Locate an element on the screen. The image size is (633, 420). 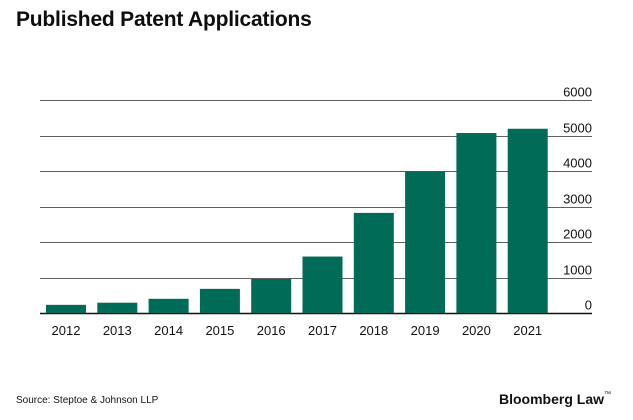
bar-2021 is located at coordinates (527, 220).